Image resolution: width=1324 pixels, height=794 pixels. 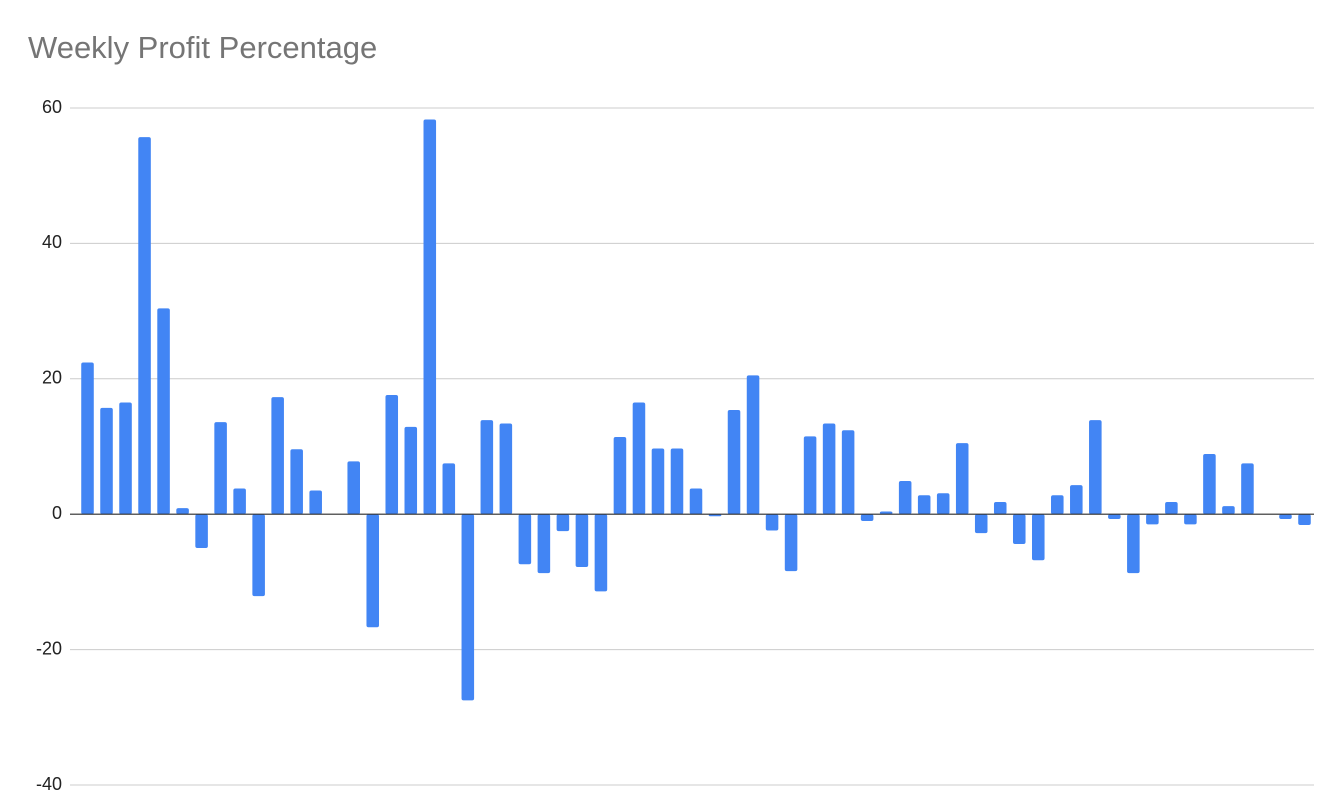 What do you see at coordinates (202, 47) in the screenshot?
I see `chart-title: Weekly Profit Percentage` at bounding box center [202, 47].